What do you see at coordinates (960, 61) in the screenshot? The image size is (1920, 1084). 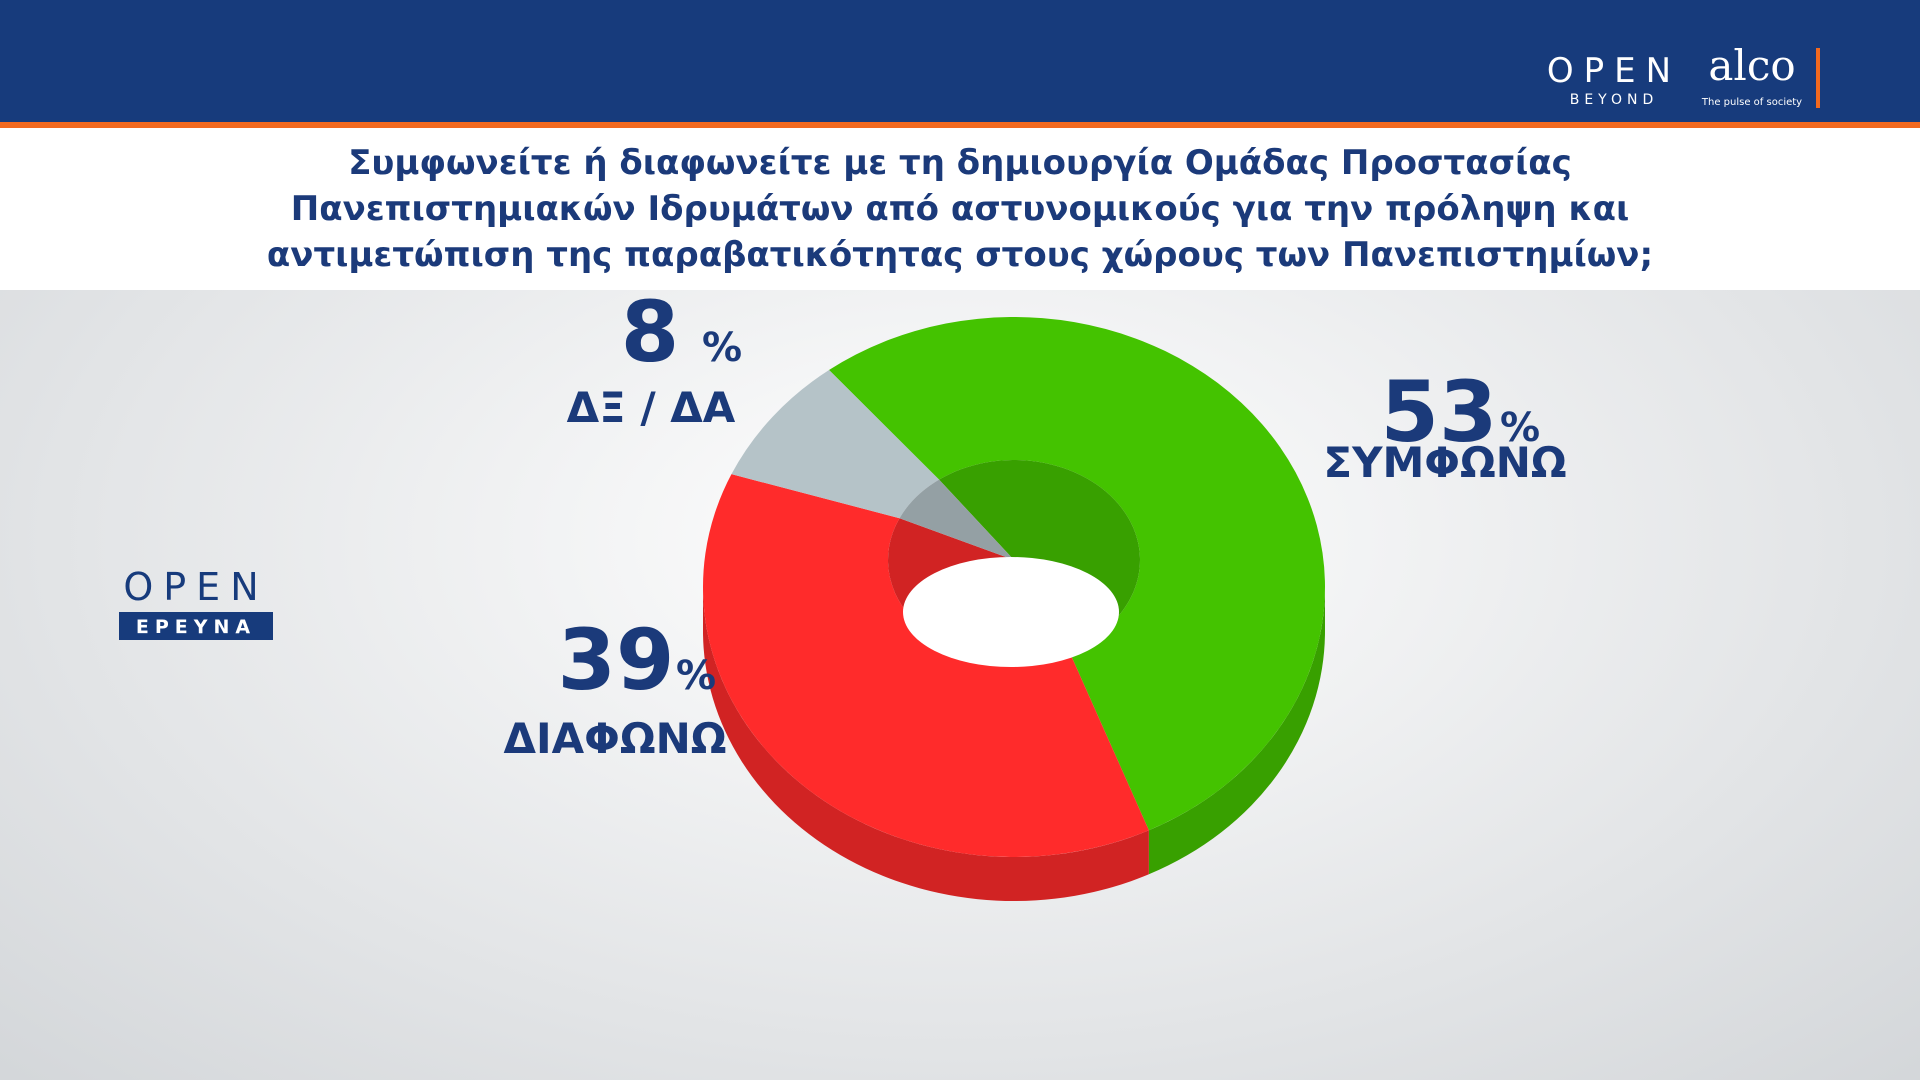 I see `header-bar` at bounding box center [960, 61].